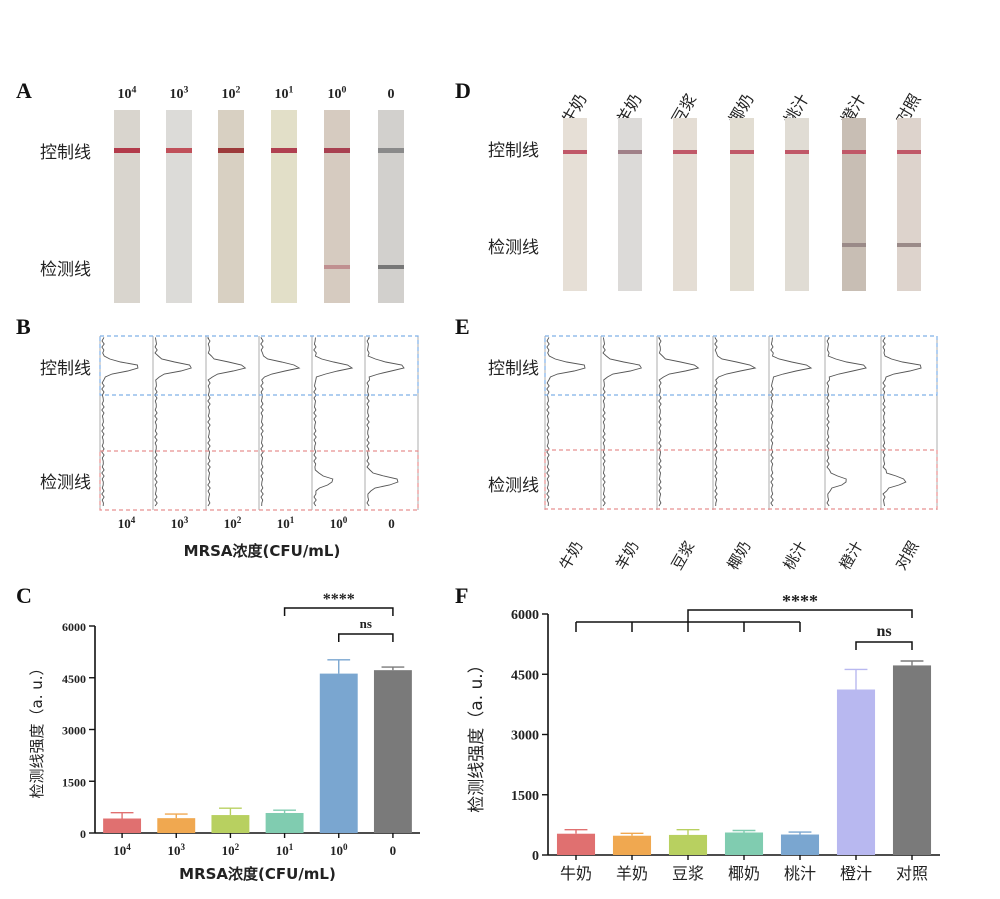 The image size is (1000, 899). What do you see at coordinates (688, 873) in the screenshot?
I see `x-tick-label: 豆浆` at bounding box center [688, 873].